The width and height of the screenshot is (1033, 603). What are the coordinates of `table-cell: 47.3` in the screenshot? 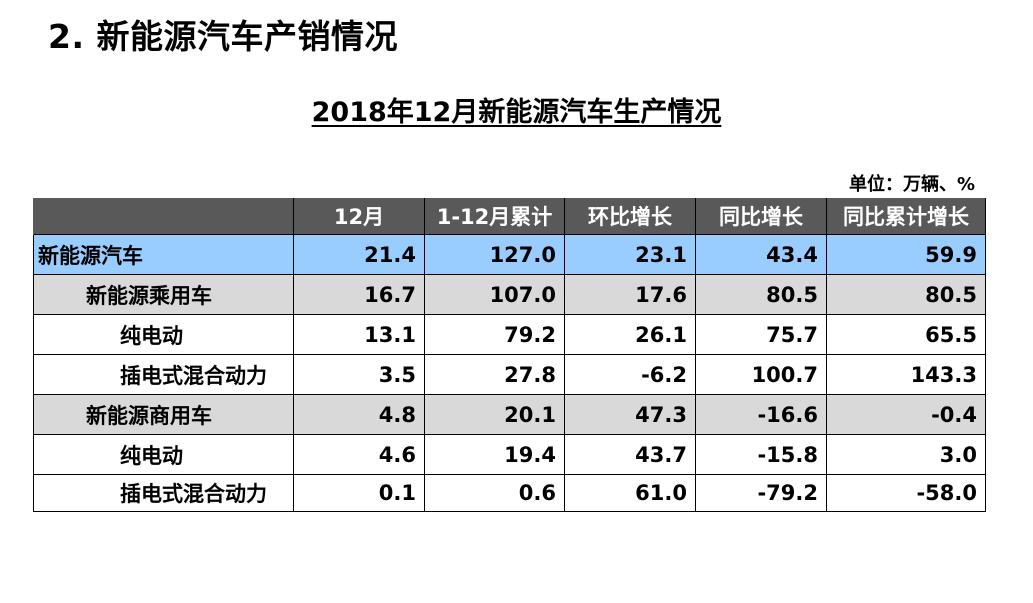 It's located at (630, 414).